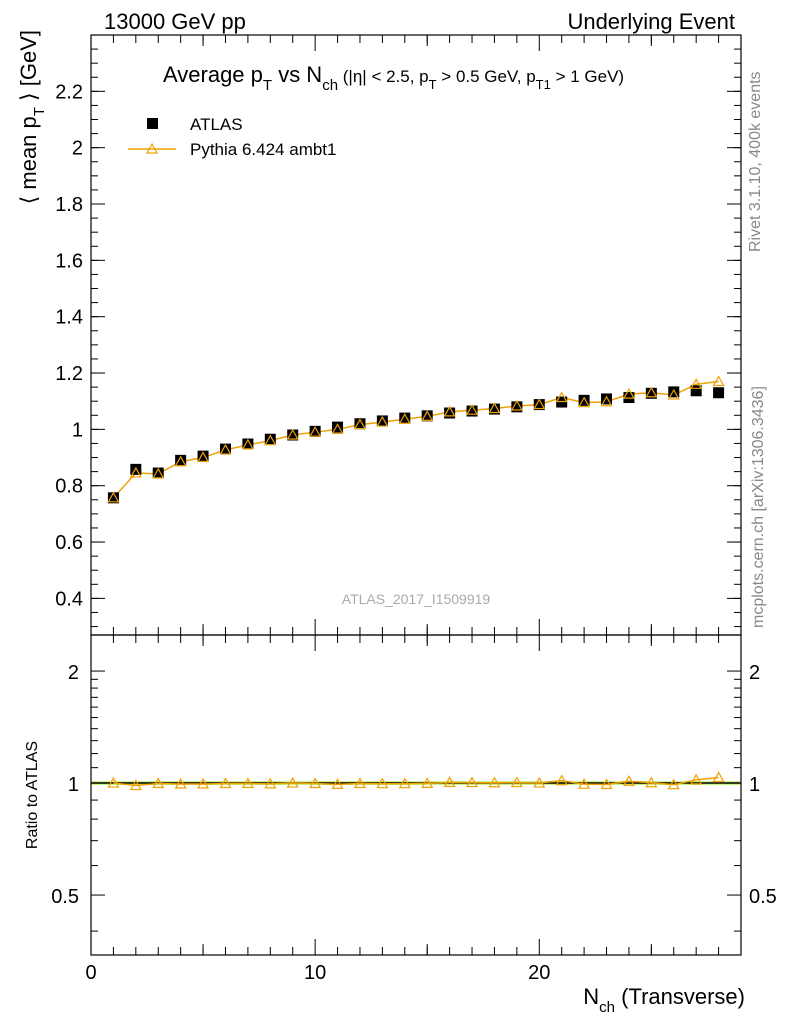  What do you see at coordinates (69, 261) in the screenshot?
I see `y-tick-label: 1.6` at bounding box center [69, 261].